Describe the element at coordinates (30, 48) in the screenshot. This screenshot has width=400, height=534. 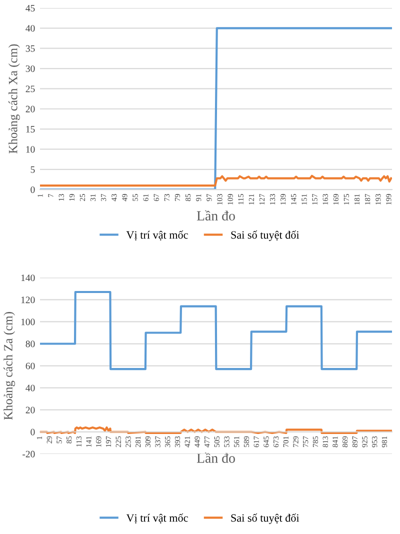
I see `y-tick-label: 35` at that location.